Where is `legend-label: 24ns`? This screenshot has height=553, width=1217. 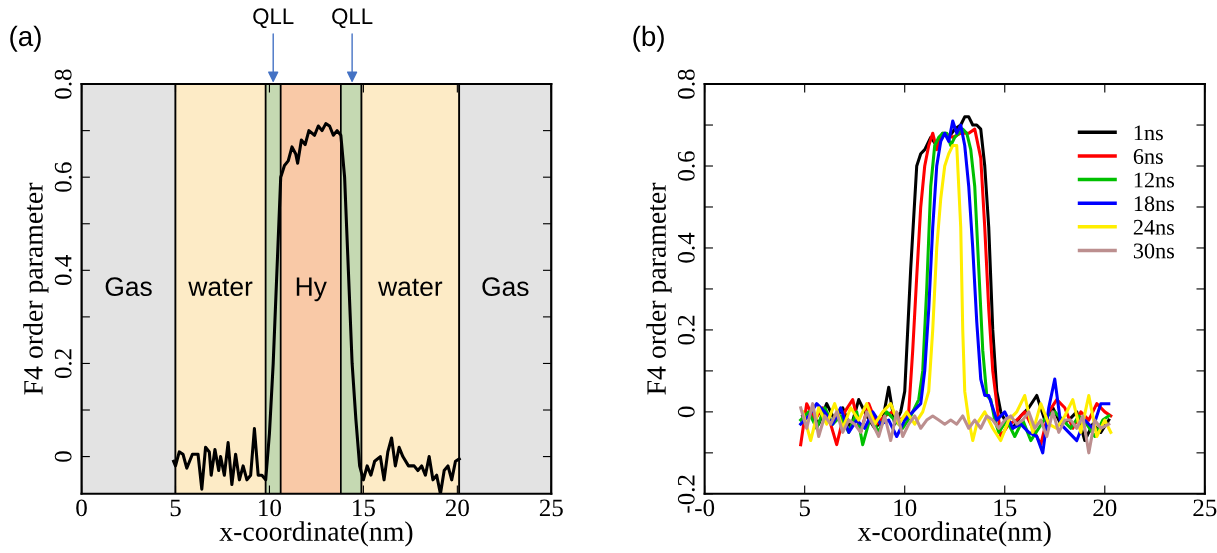
legend-label: 24ns is located at coordinates (1154, 227).